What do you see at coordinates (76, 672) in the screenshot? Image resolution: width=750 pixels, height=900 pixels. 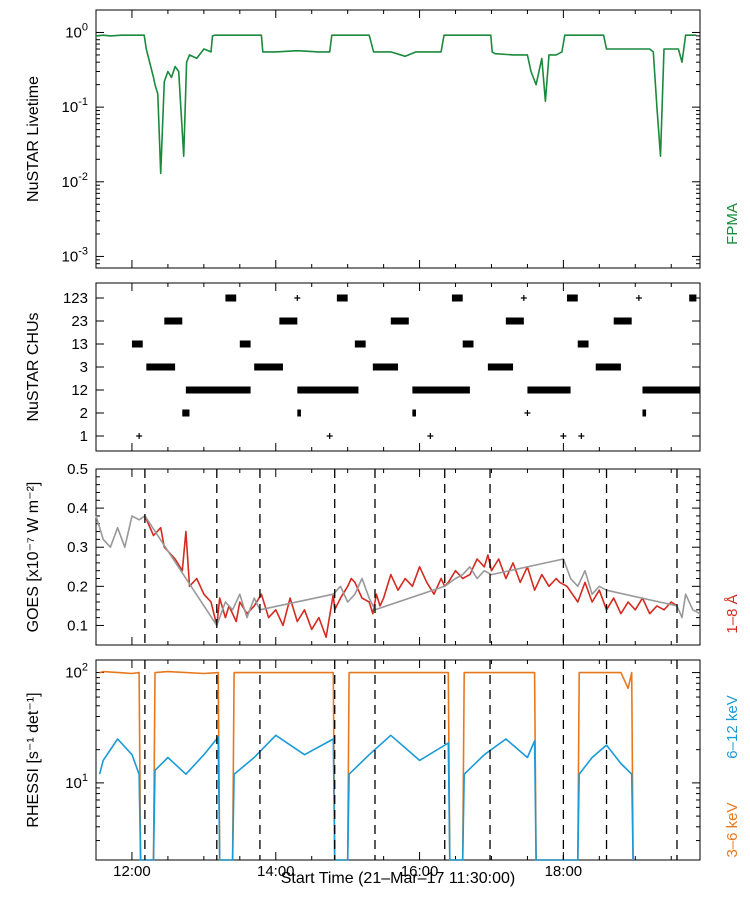 I see `rhessi-ytick-label: 10²` at bounding box center [76, 672].